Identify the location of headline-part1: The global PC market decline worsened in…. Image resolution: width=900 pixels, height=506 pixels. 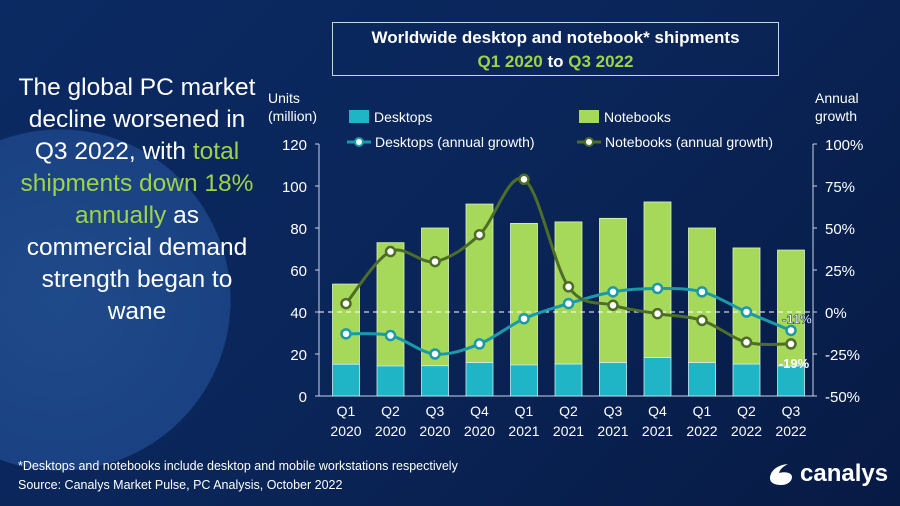
(137, 119).